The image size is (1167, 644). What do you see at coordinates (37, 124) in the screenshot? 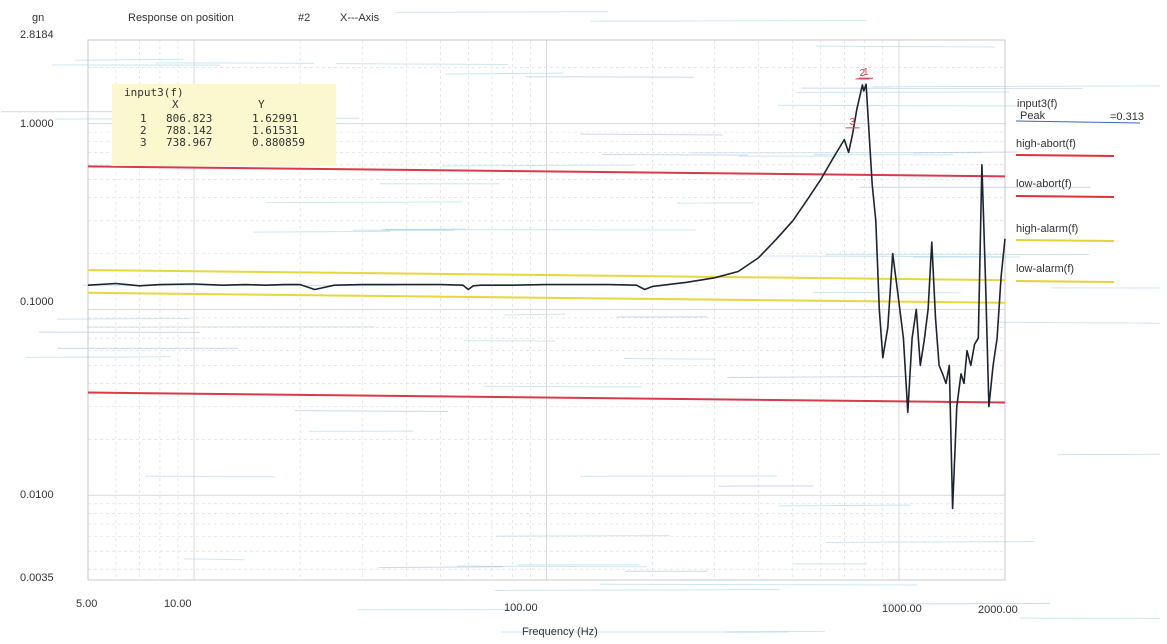
I see `y-tick-label: 1.0000` at bounding box center [37, 124].